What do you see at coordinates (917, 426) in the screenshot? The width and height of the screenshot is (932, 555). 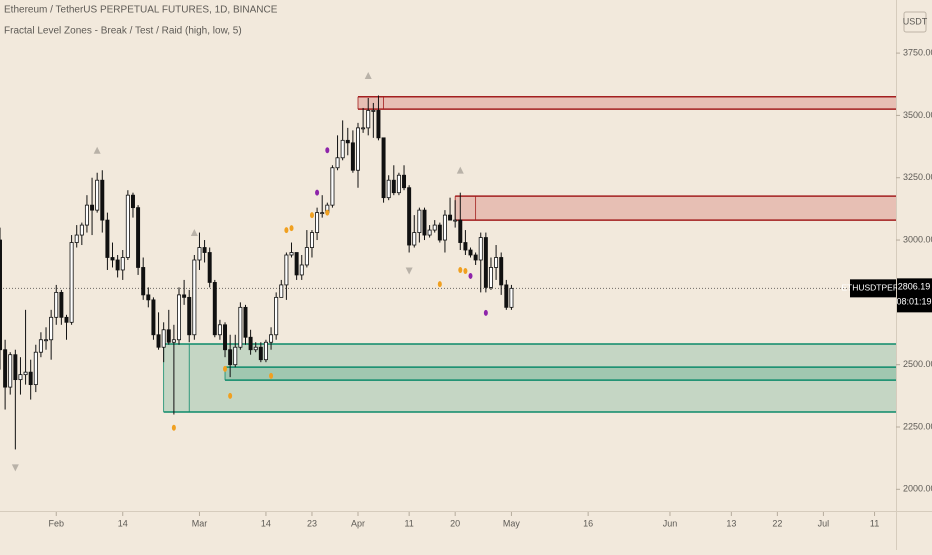 I see `y-tick-label: 2250.00` at bounding box center [917, 426].